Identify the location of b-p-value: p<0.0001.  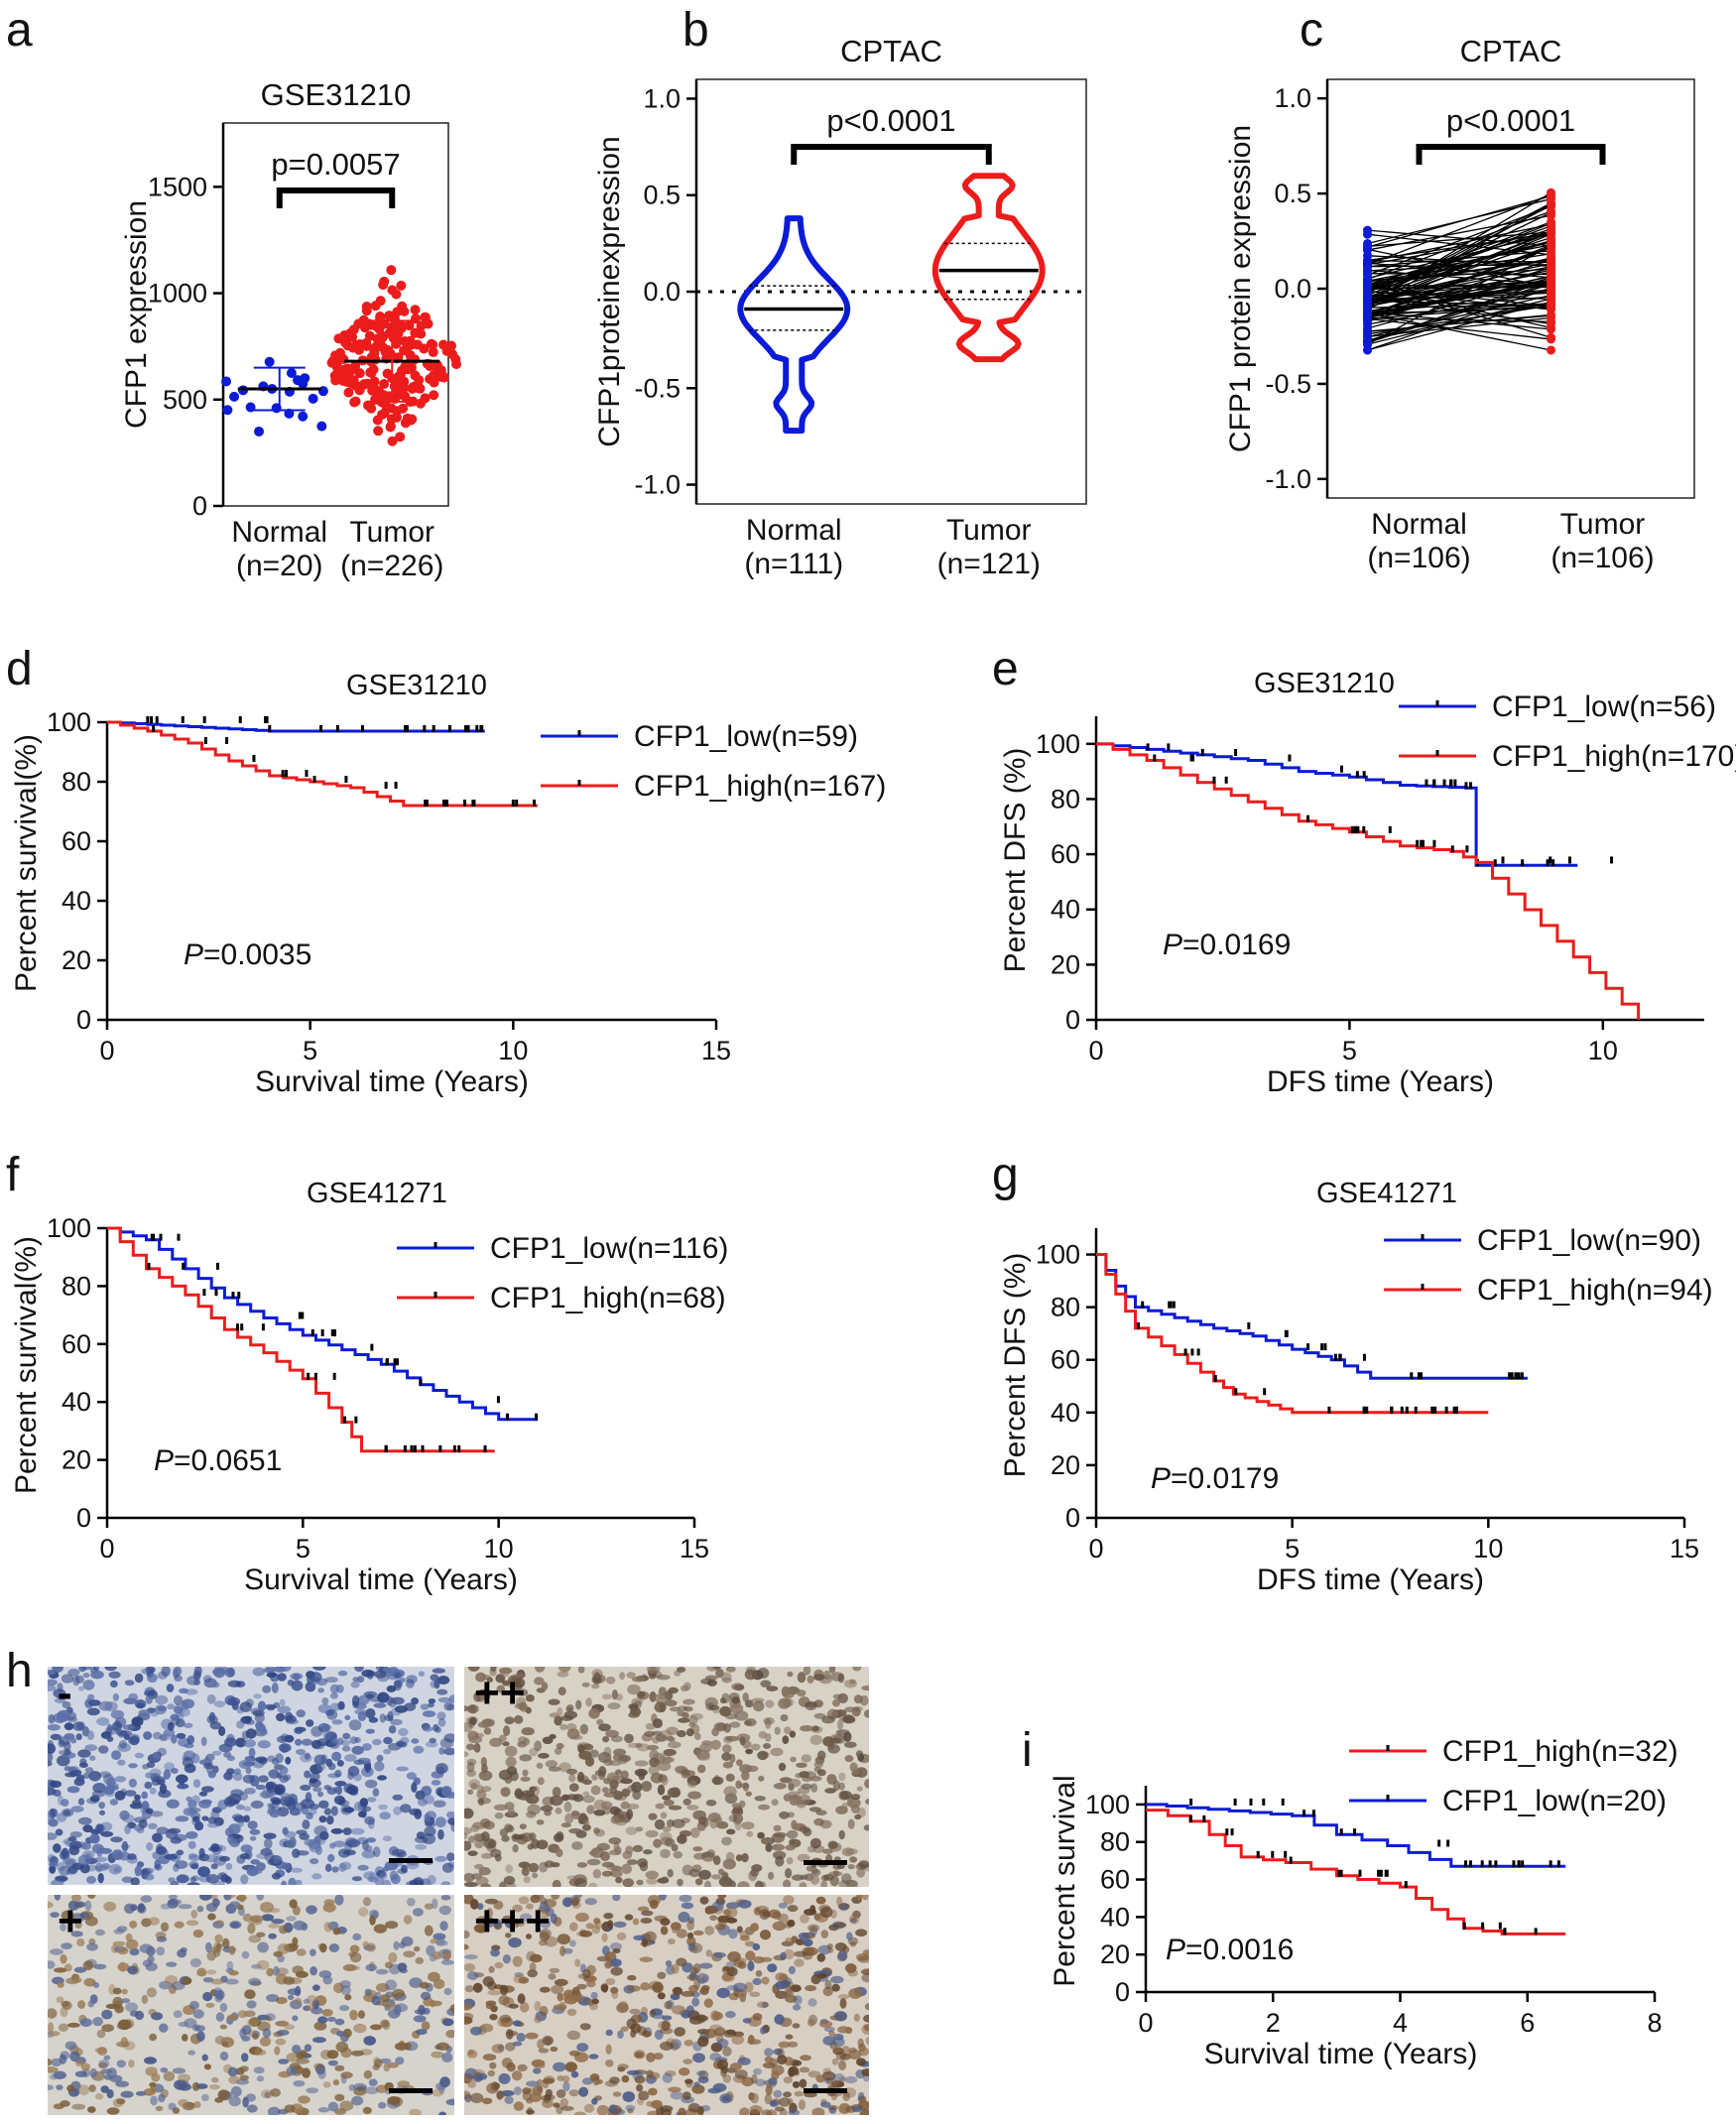
(890, 121).